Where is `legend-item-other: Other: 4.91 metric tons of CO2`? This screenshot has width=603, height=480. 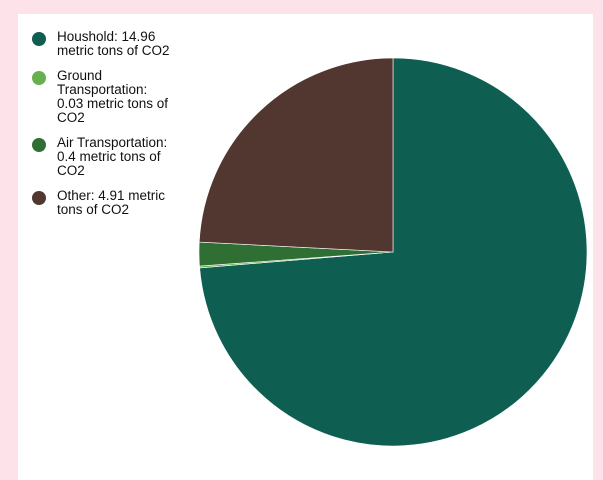
legend-item-other: Other: 4.91 metric tons of CO2 is located at coordinates (107, 203).